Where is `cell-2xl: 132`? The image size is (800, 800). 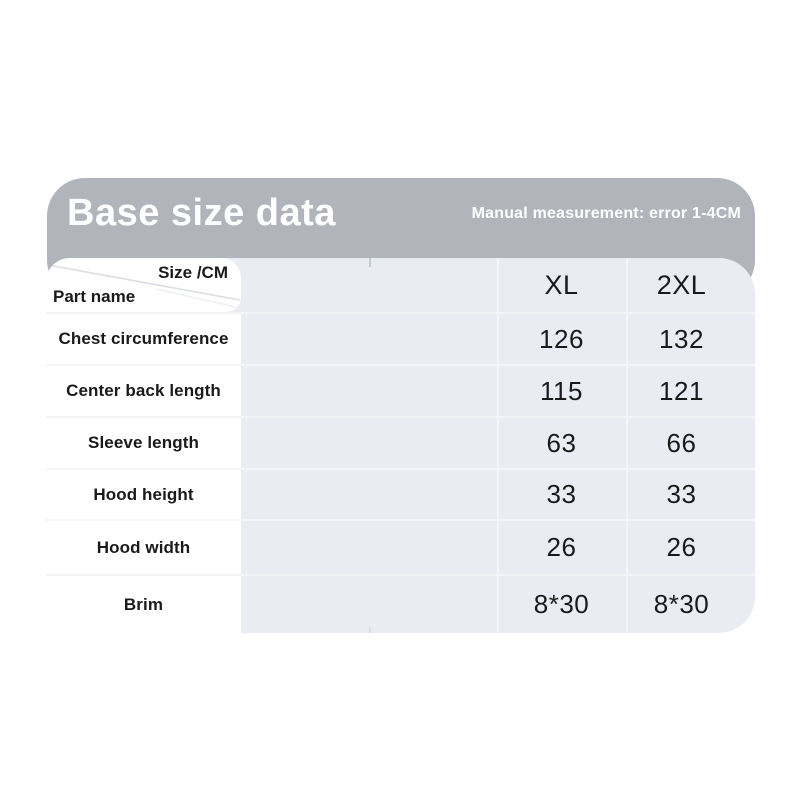 cell-2xl: 132 is located at coordinates (681, 338).